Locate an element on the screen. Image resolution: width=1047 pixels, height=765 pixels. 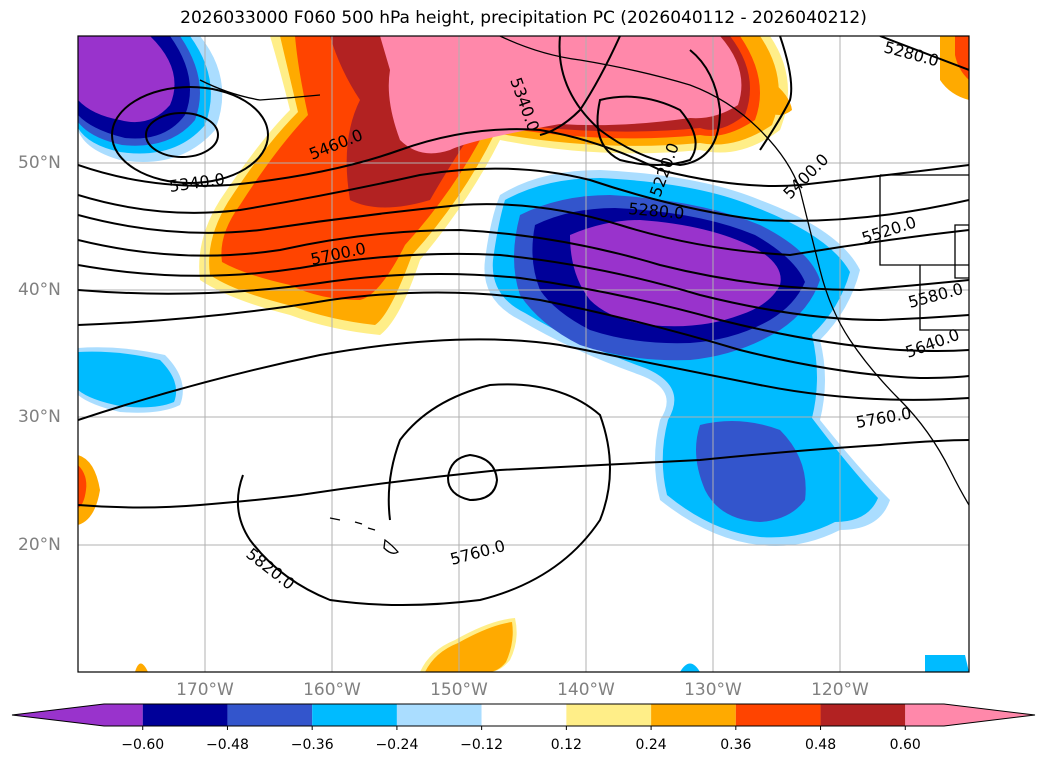
colorbar-tick-label: −0.36 is located at coordinates (312, 745).